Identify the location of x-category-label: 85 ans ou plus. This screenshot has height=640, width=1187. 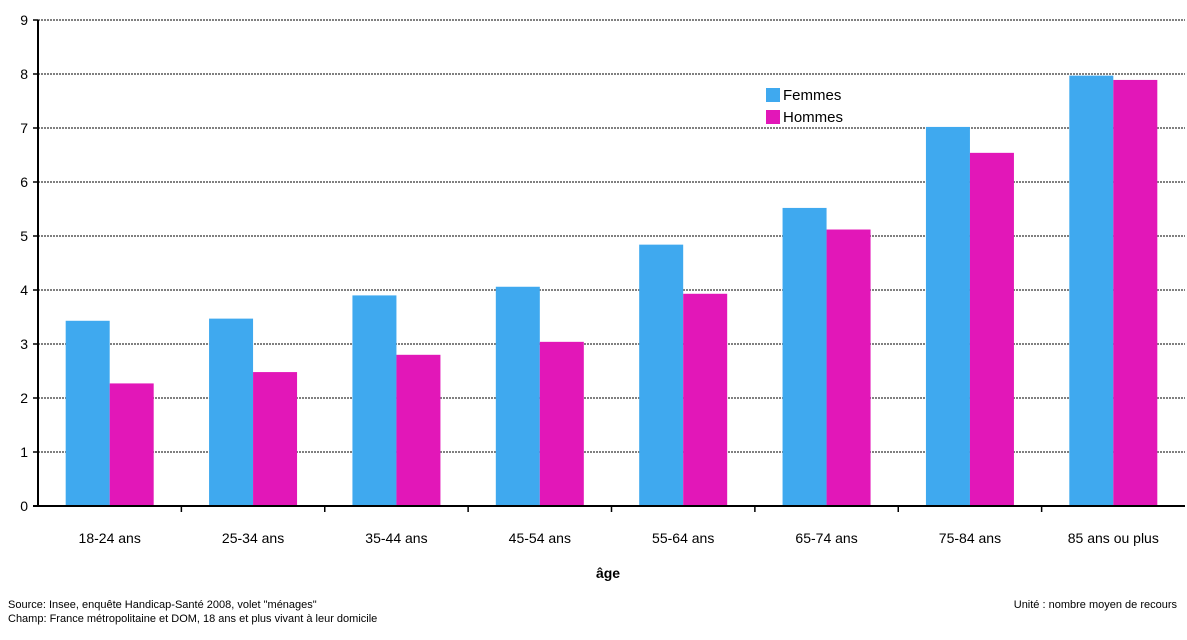
(1113, 538).